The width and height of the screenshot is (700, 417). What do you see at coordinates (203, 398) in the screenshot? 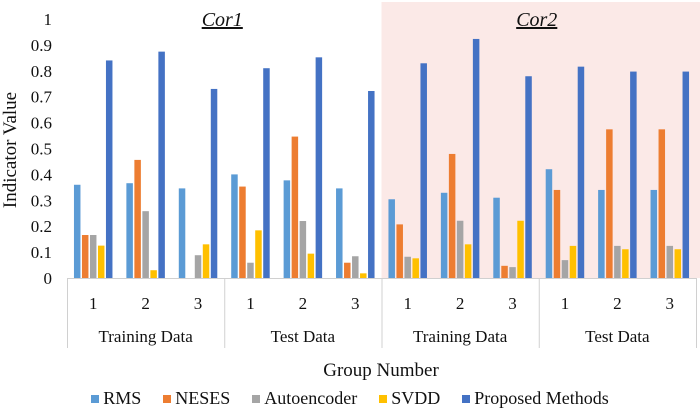
I see `legend-label: NESES` at bounding box center [203, 398].